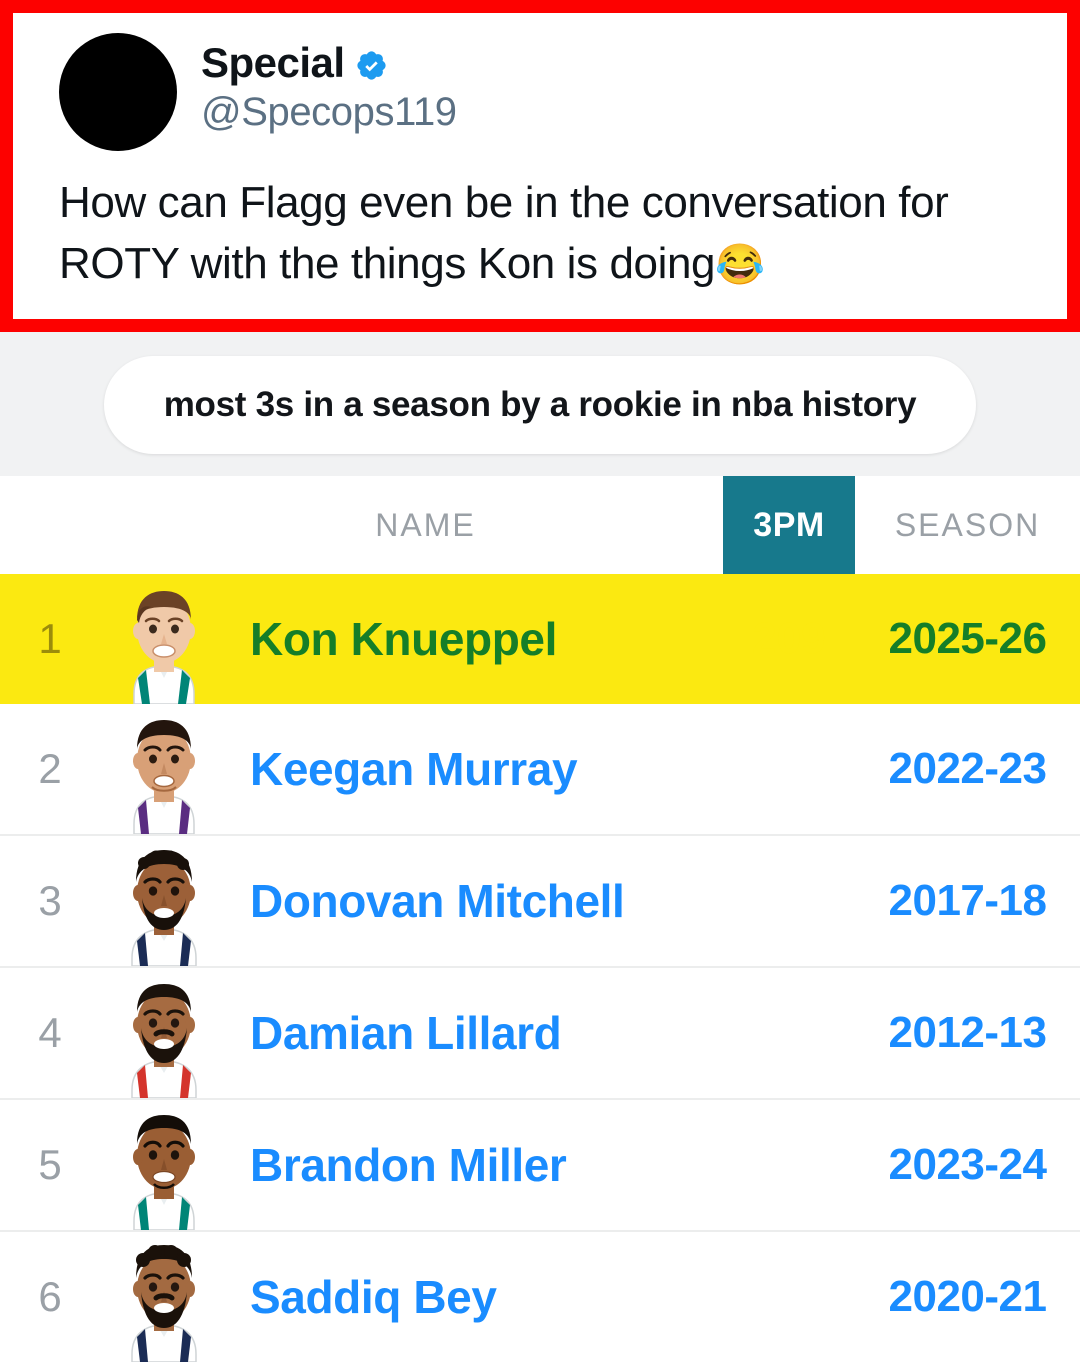 This screenshot has height=1362, width=1080. Describe the element at coordinates (164, 769) in the screenshot. I see `player-avatar-keegan-murray` at that location.